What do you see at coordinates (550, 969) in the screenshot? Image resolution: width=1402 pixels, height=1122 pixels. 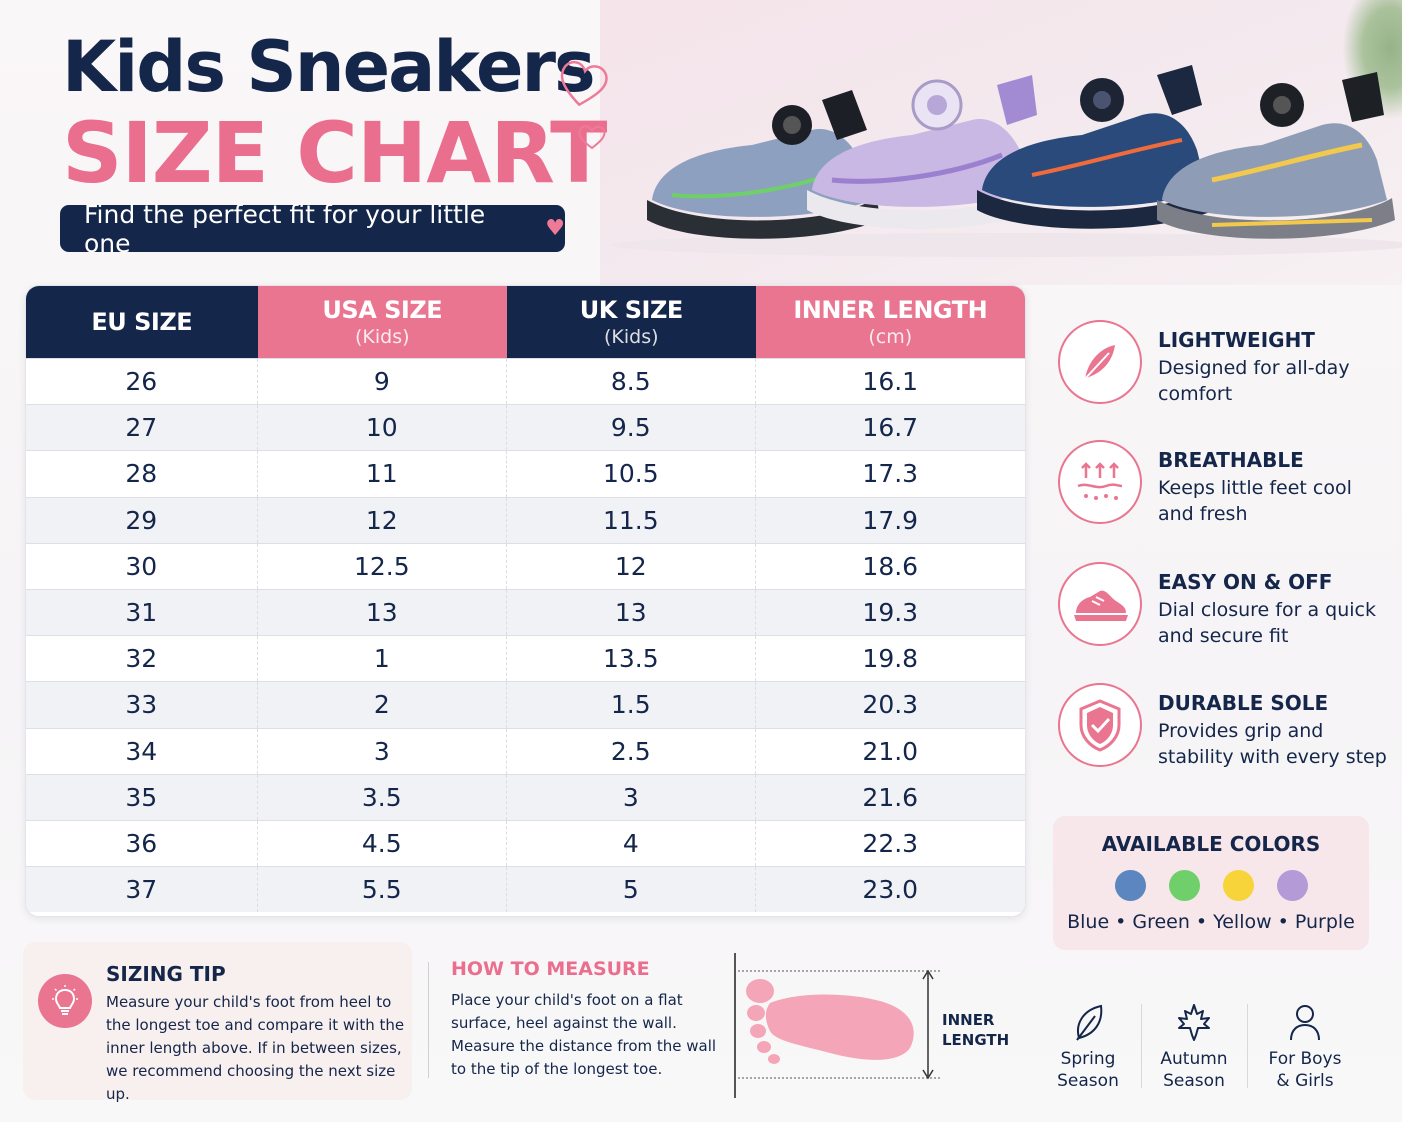 I see `measure-title: HOW TO MEASURE` at bounding box center [550, 969].